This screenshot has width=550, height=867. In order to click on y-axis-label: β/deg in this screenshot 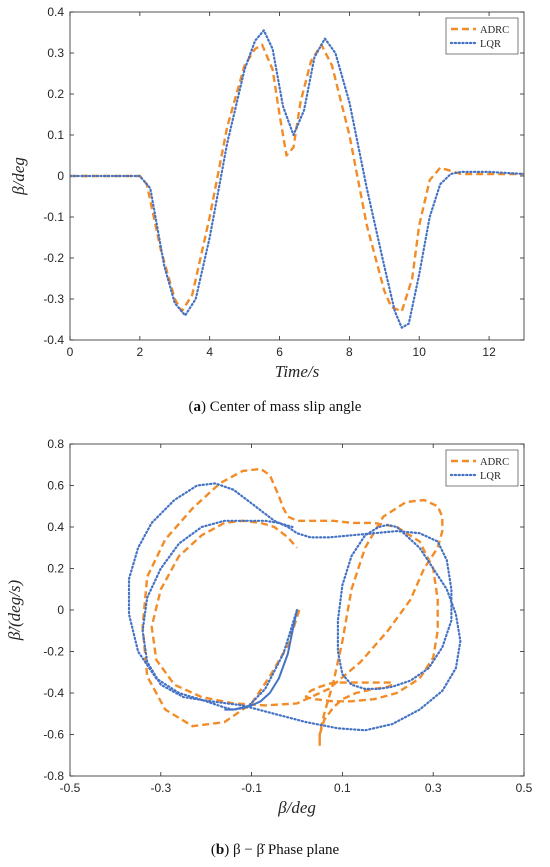, I will do `click(18, 176)`.